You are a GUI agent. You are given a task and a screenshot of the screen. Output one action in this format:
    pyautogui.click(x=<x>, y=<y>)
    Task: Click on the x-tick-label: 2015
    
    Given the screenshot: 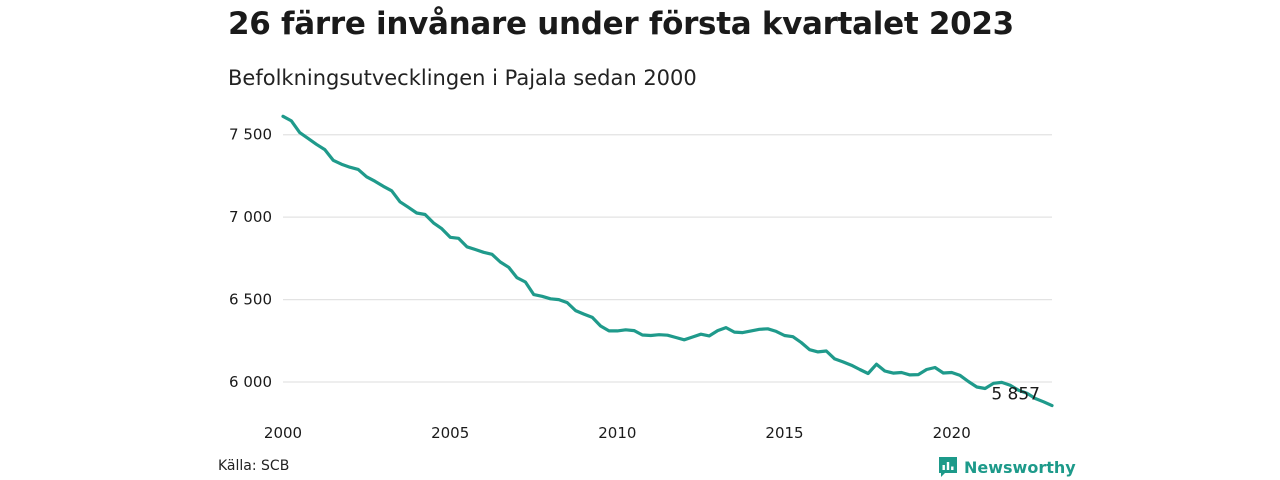 What is the action you would take?
    pyautogui.click(x=784, y=433)
    